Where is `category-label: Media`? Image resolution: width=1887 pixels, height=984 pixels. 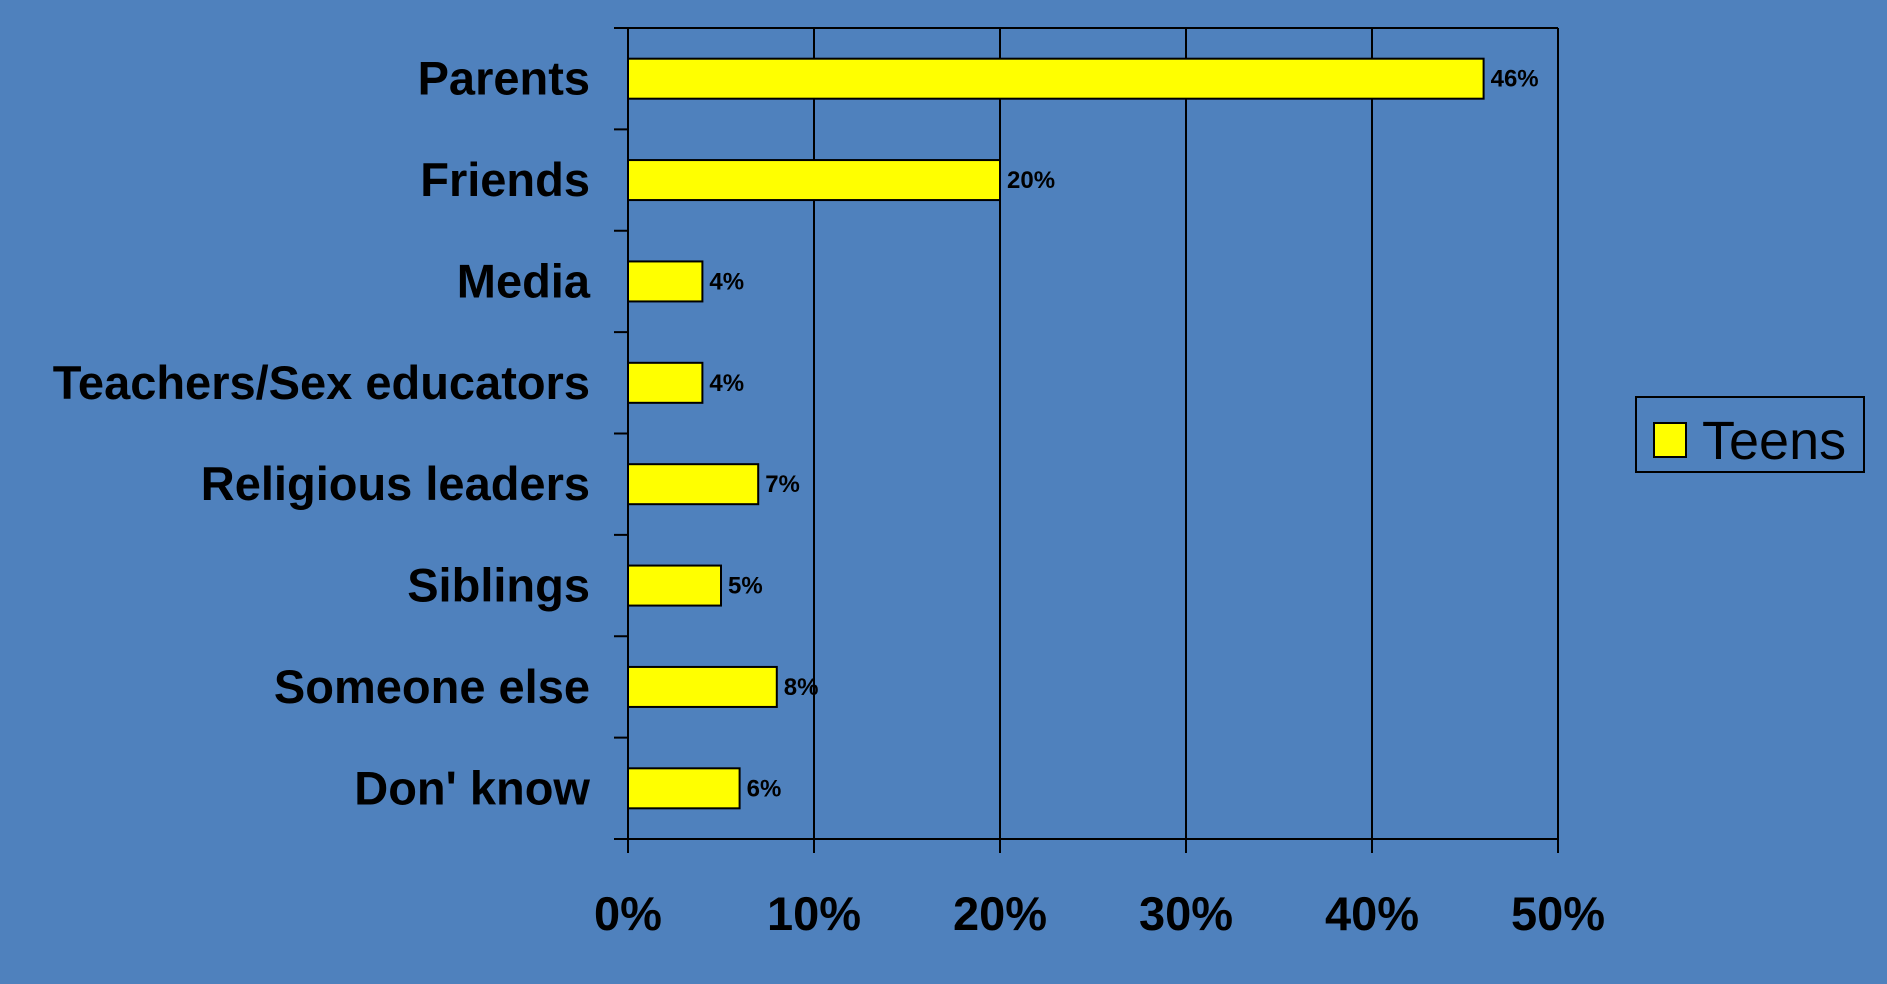 category-label: Media is located at coordinates (524, 280).